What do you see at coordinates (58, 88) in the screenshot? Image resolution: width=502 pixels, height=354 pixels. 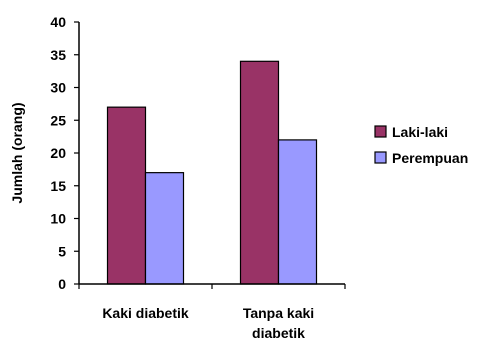 I see `y-tick-label: 30` at bounding box center [58, 88].